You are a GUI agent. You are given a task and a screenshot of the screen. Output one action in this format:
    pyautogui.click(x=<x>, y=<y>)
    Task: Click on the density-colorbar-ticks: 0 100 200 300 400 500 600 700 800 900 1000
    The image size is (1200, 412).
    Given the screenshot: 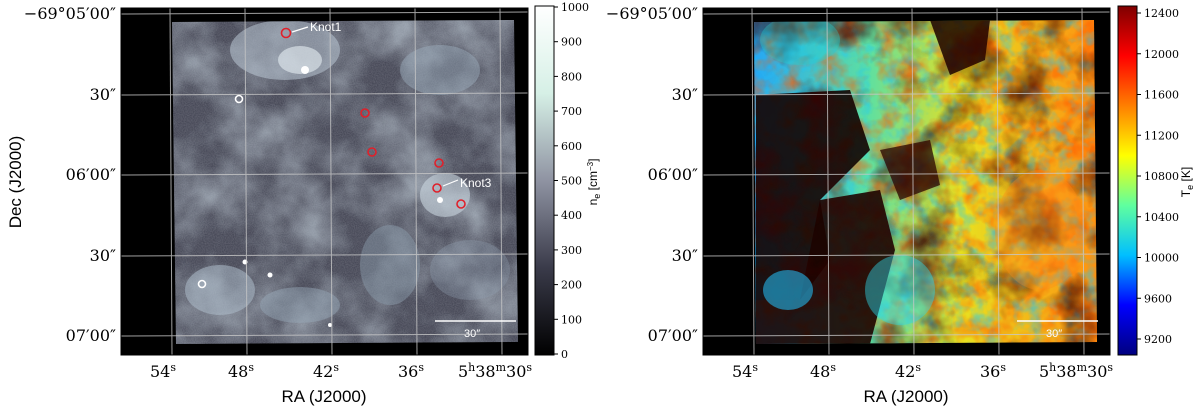 What is the action you would take?
    pyautogui.click(x=571, y=181)
    